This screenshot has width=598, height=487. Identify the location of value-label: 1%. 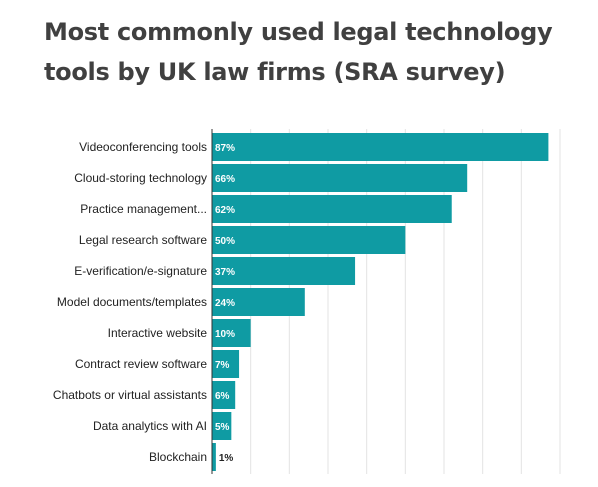
(226, 458).